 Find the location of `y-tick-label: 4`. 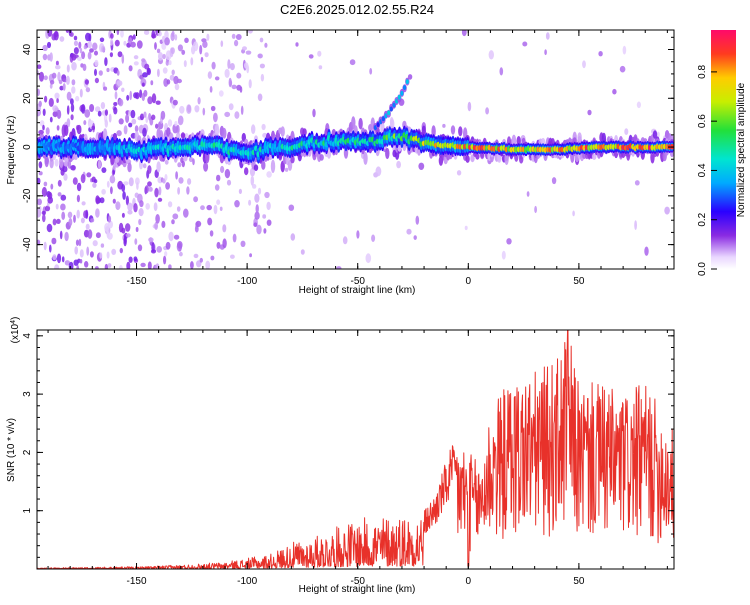

y-tick-label: 4 is located at coordinates (27, 336).